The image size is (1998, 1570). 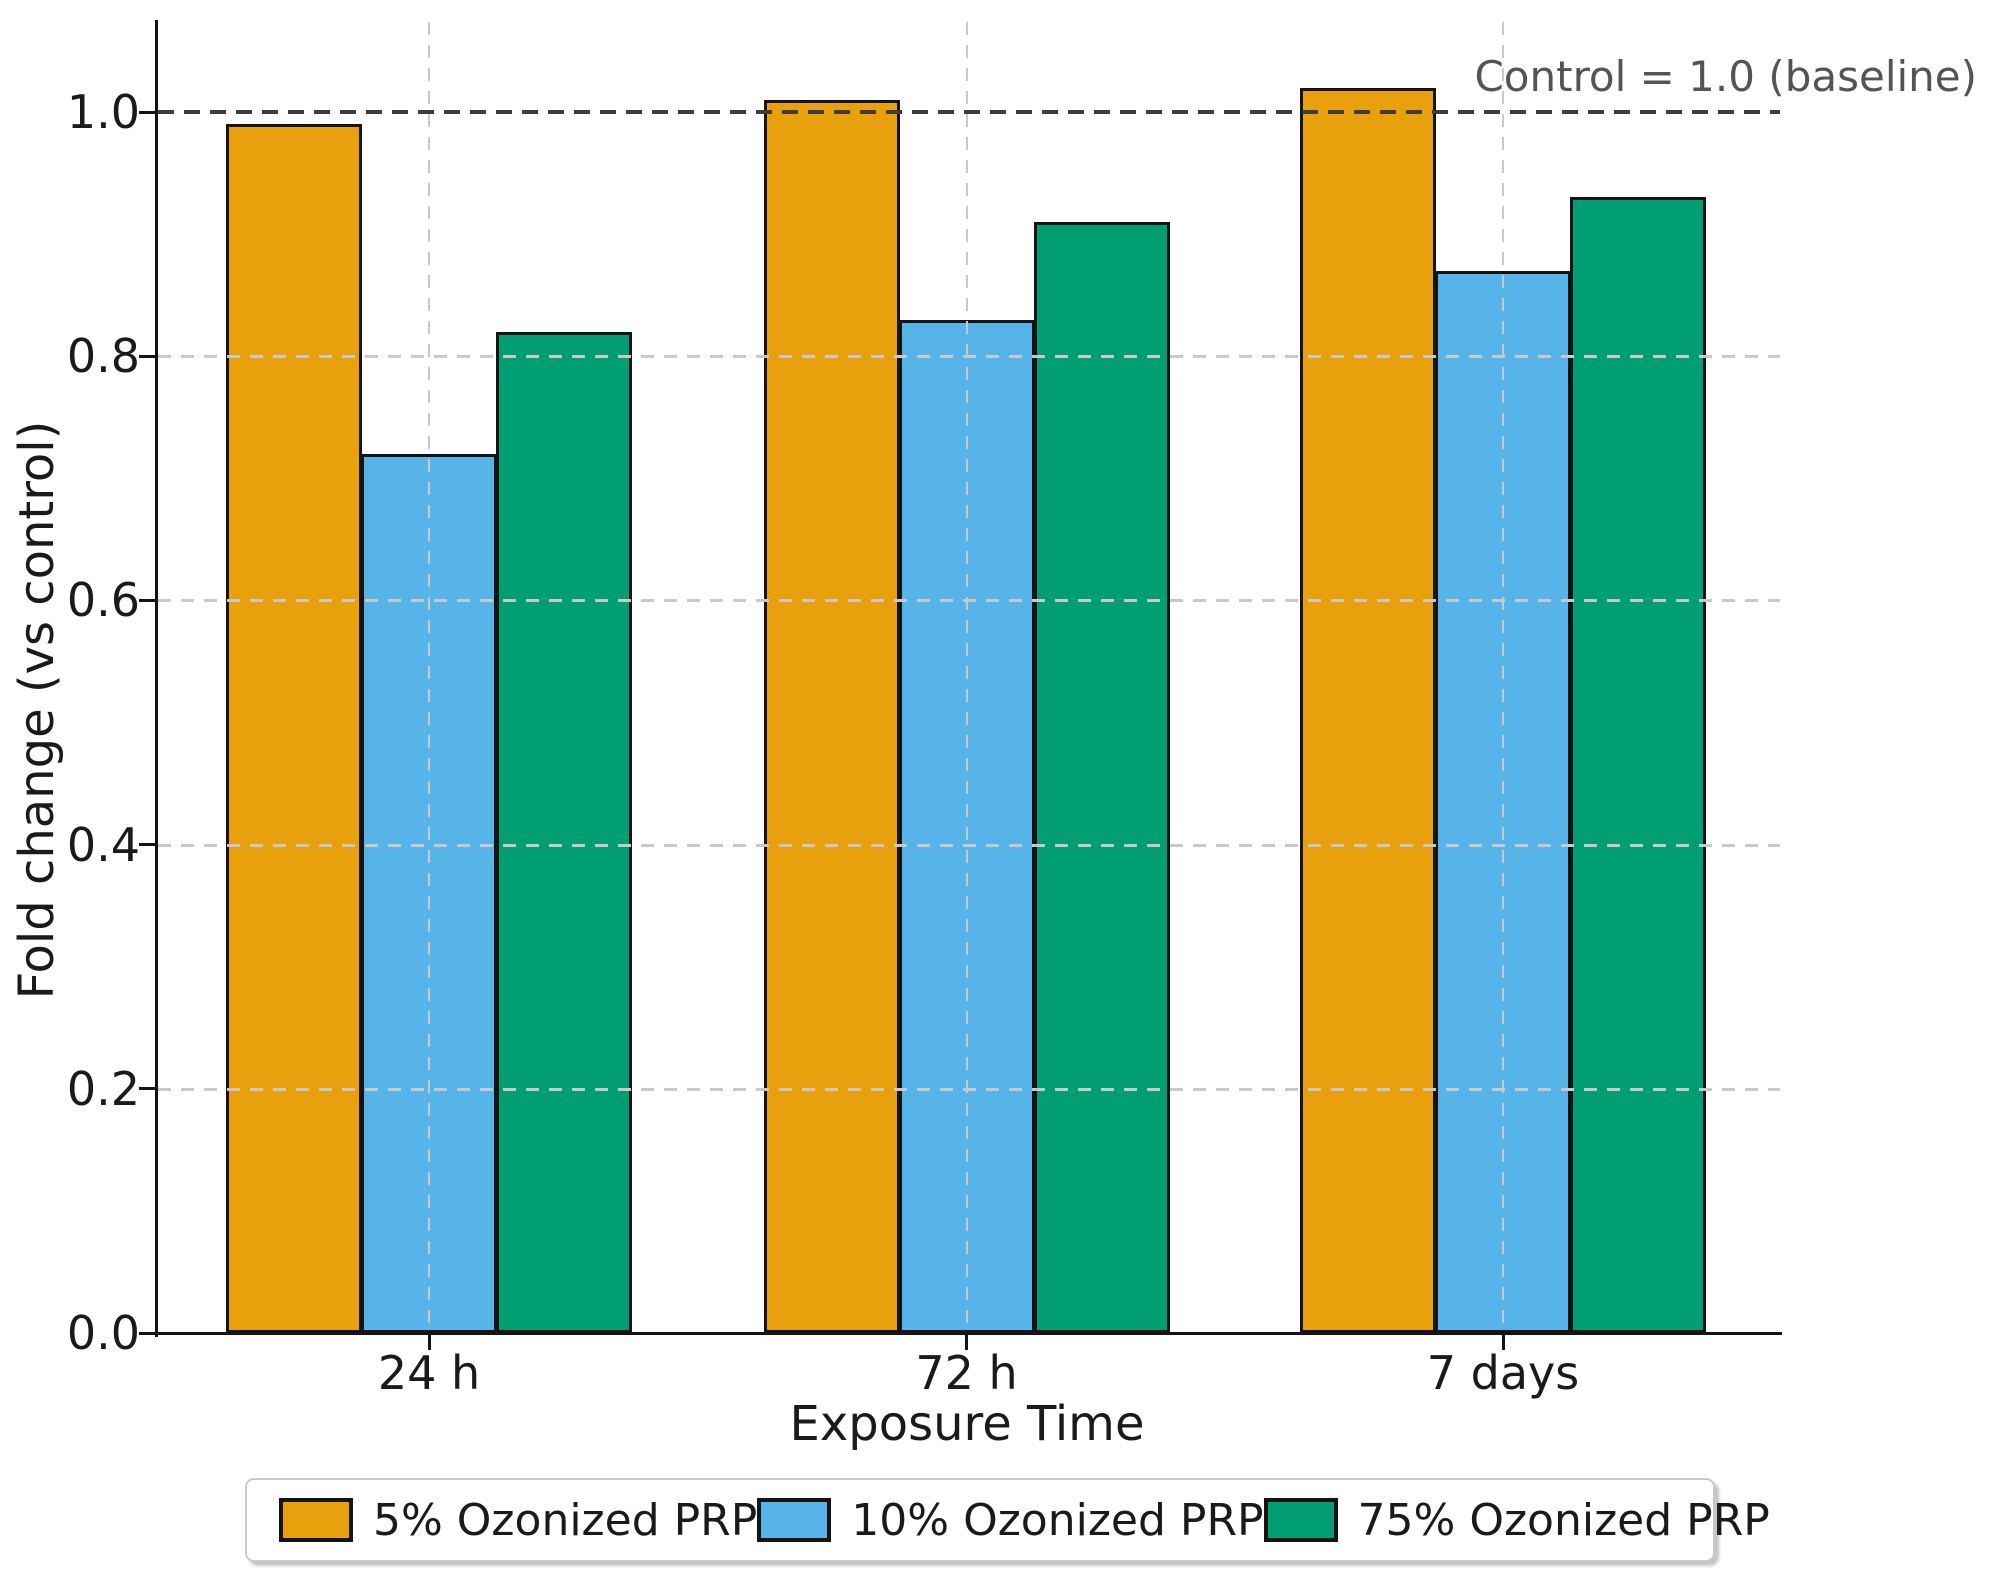 What do you see at coordinates (156, 678) in the screenshot?
I see `y-axis-spine` at bounding box center [156, 678].